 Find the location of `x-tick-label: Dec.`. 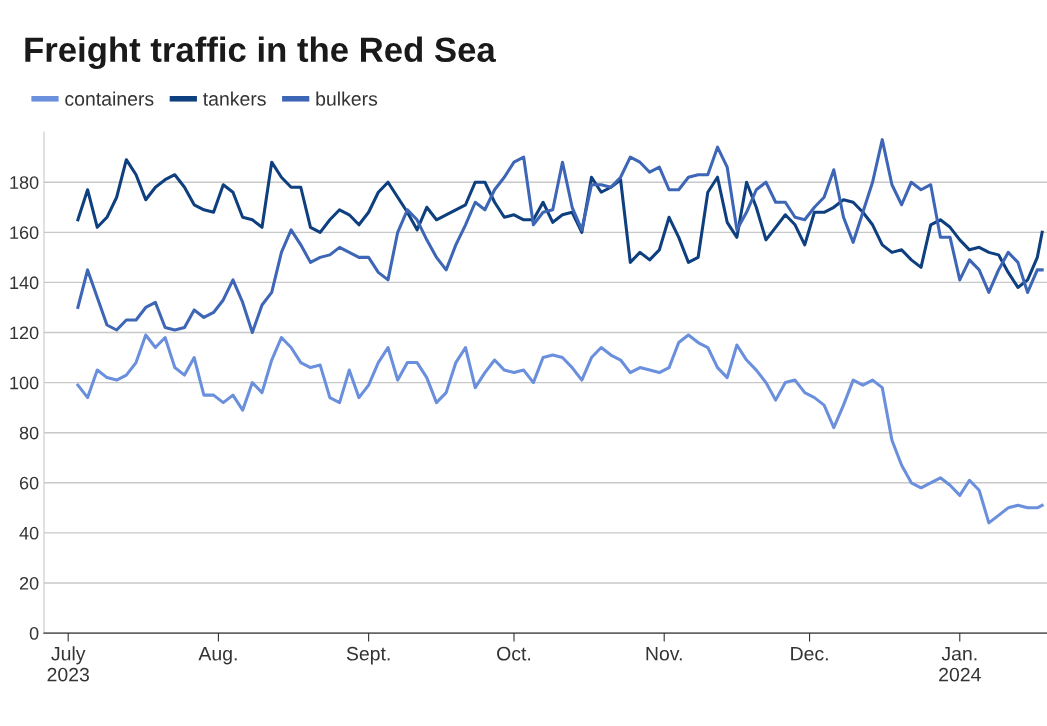

x-tick-label: Dec. is located at coordinates (809, 653).